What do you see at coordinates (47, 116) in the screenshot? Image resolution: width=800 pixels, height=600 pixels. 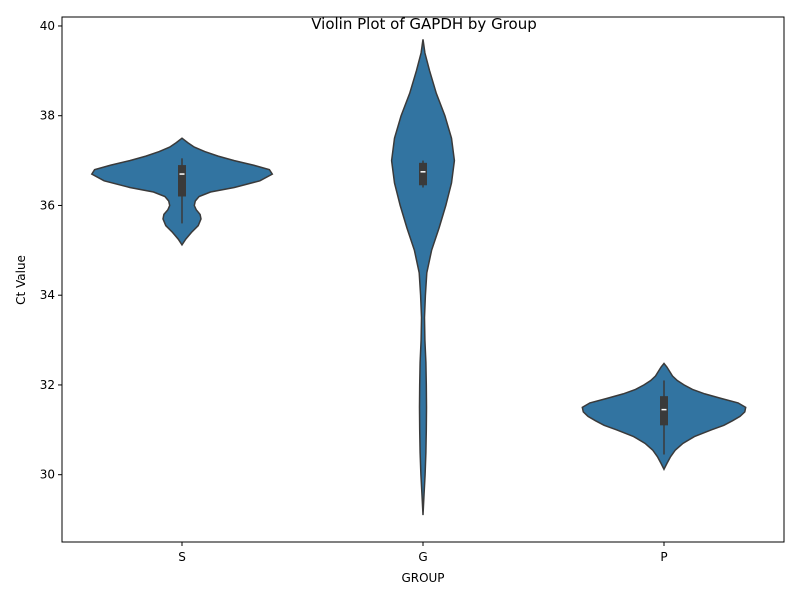 I see `y-tick-label: 38` at bounding box center [47, 116].